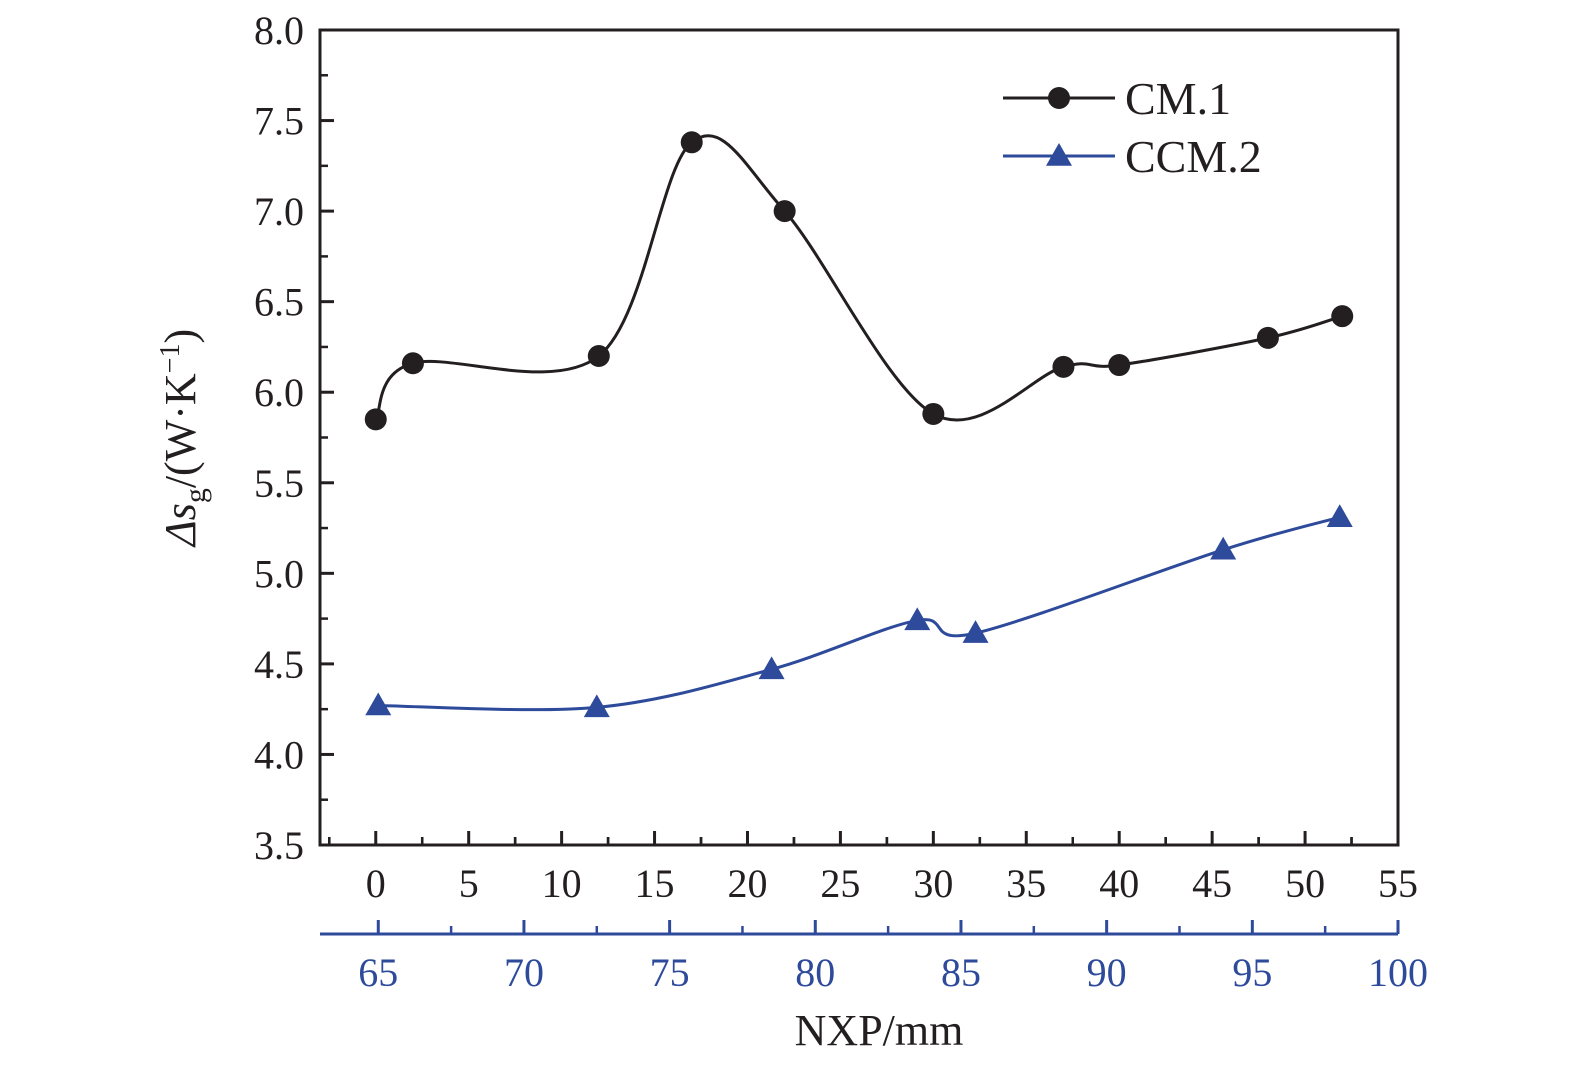  What do you see at coordinates (327, 437) in the screenshot?
I see `y-axis-ticks` at bounding box center [327, 437].